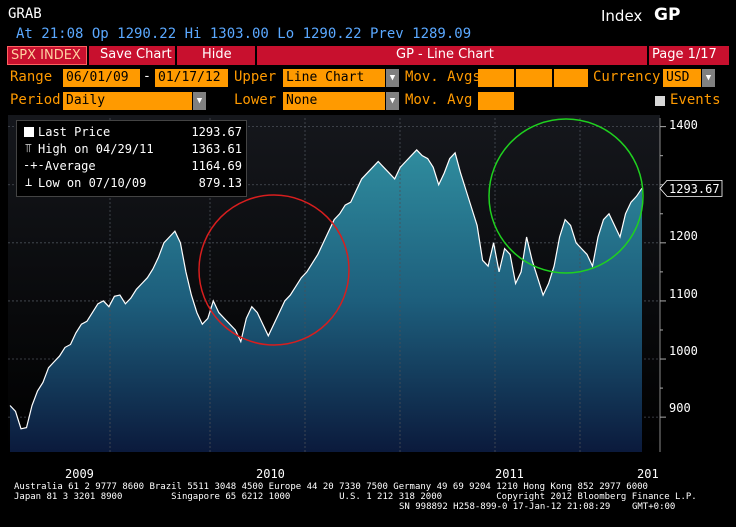 The width and height of the screenshot is (736, 527). What do you see at coordinates (25, 14) in the screenshot?
I see `command-line: GRAB` at bounding box center [25, 14].